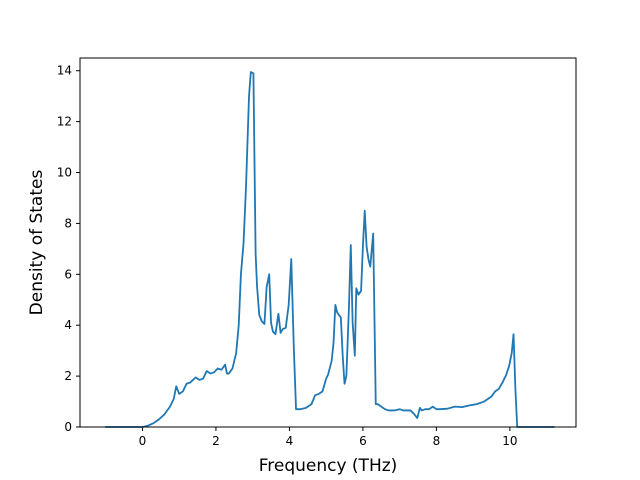  I want to click on x-tick-label: 6, so click(363, 441).